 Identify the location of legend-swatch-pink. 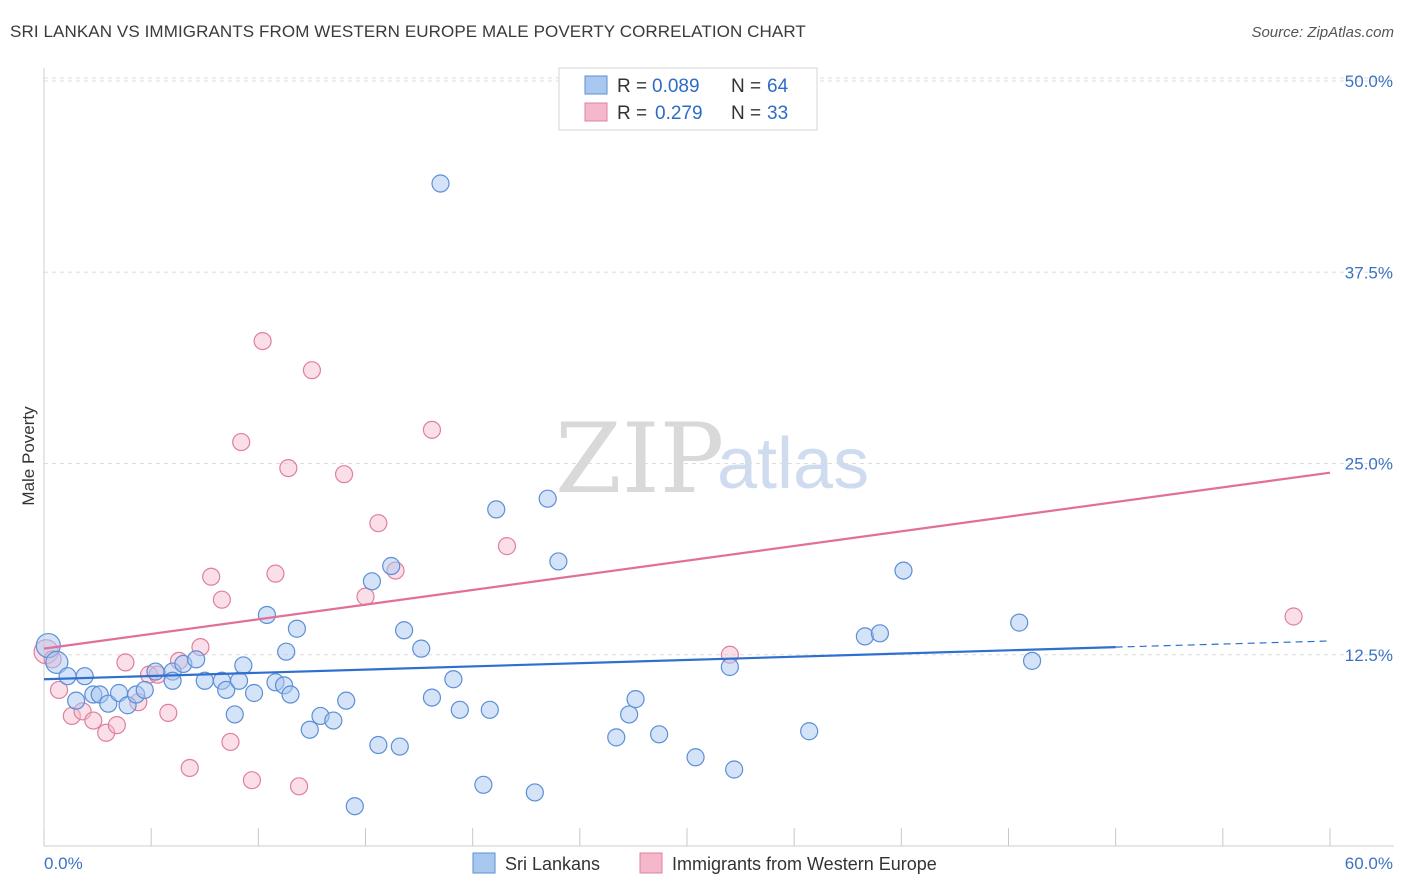
(596, 112).